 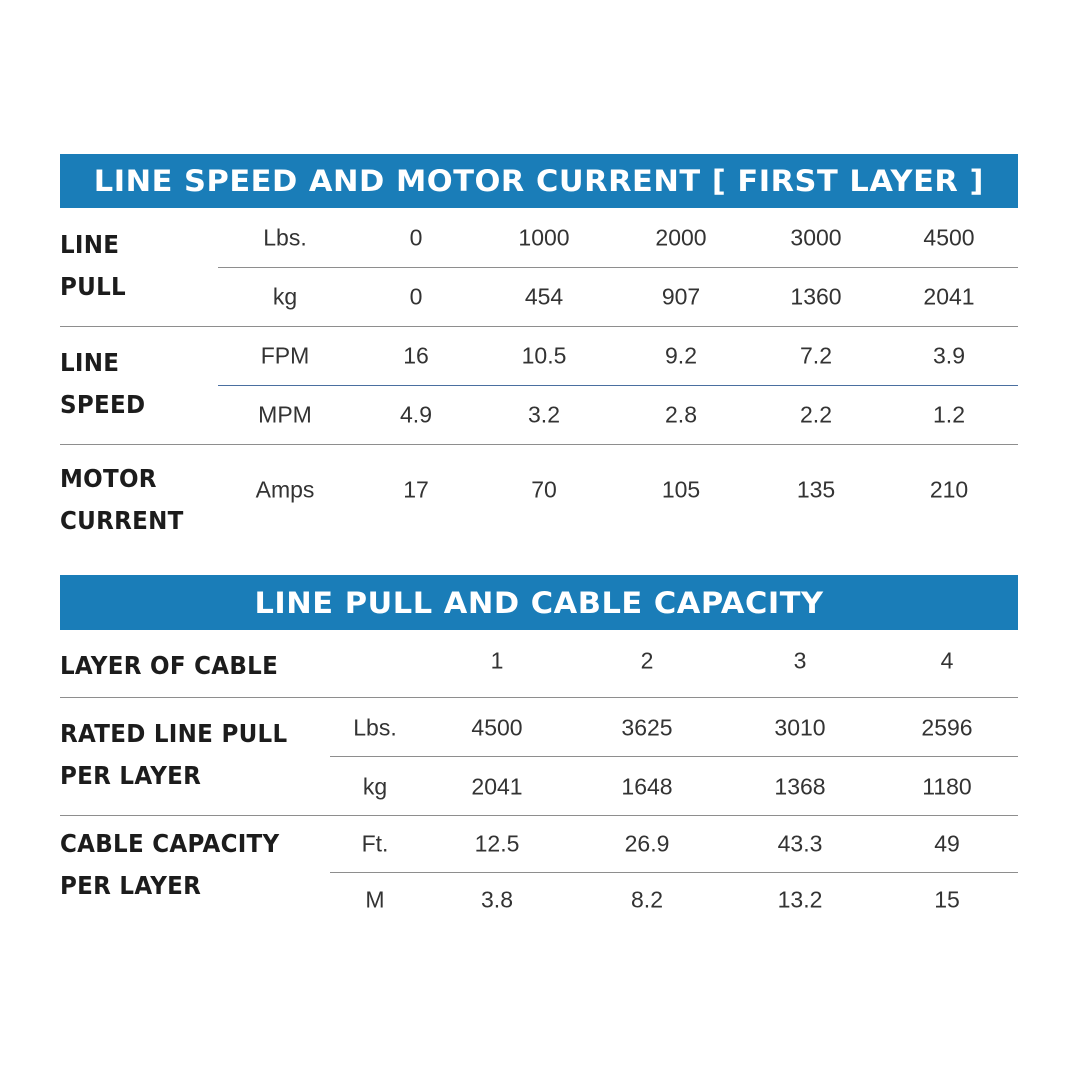 What do you see at coordinates (122, 520) in the screenshot?
I see `row-label-line: CURRENT` at bounding box center [122, 520].